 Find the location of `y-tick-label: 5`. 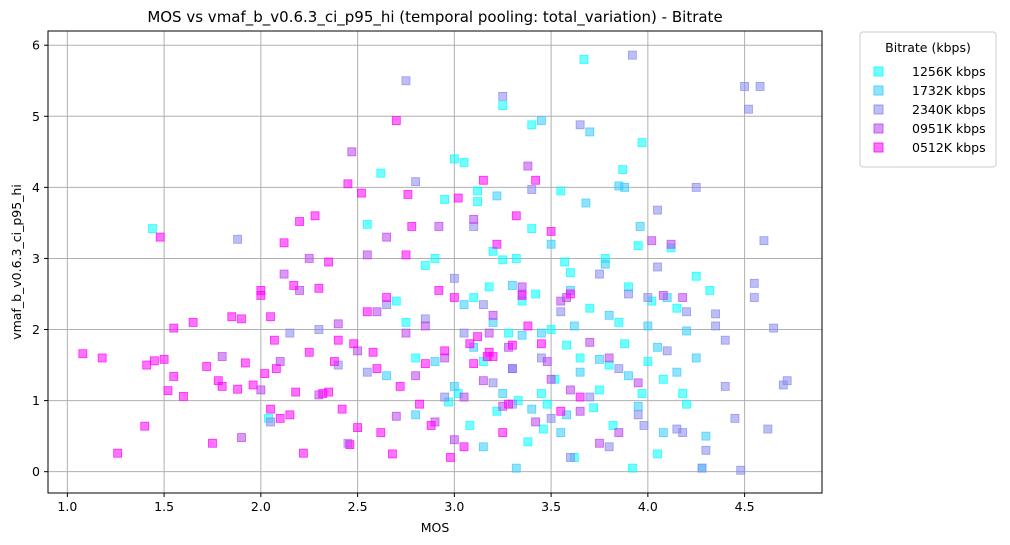

y-tick-label: 5 is located at coordinates (36, 116).